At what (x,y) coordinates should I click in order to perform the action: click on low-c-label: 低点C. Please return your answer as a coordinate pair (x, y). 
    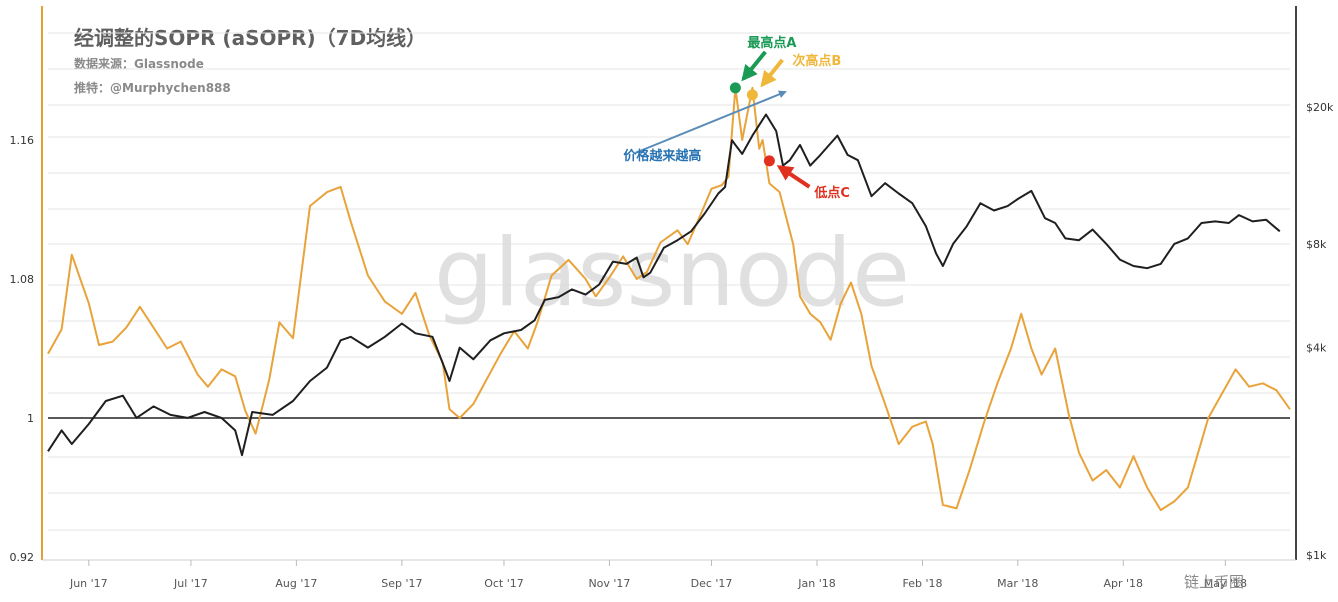
    Looking at the image, I should click on (831, 193).